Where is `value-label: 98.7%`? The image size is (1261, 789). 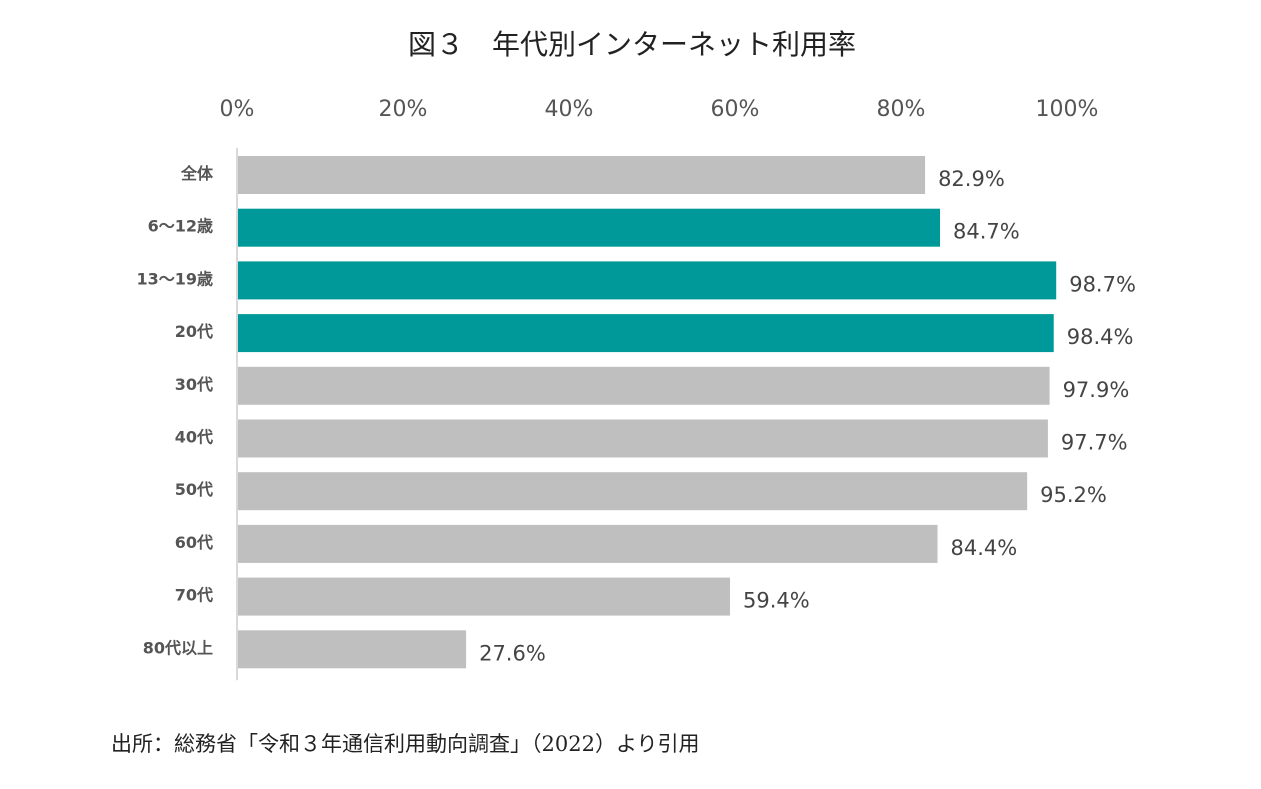 value-label: 98.7% is located at coordinates (1102, 284).